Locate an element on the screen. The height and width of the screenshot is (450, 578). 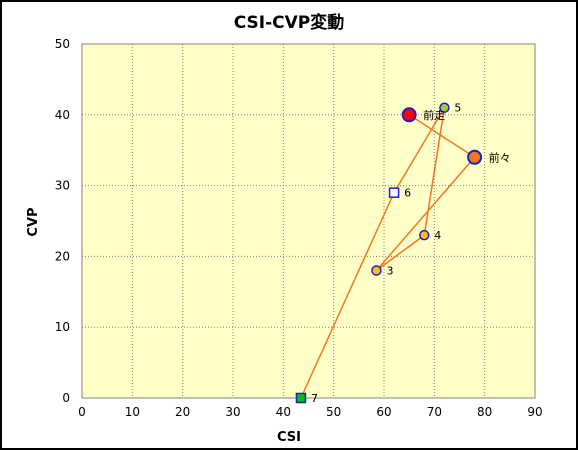
x-tick-label: 80 is located at coordinates (484, 412).